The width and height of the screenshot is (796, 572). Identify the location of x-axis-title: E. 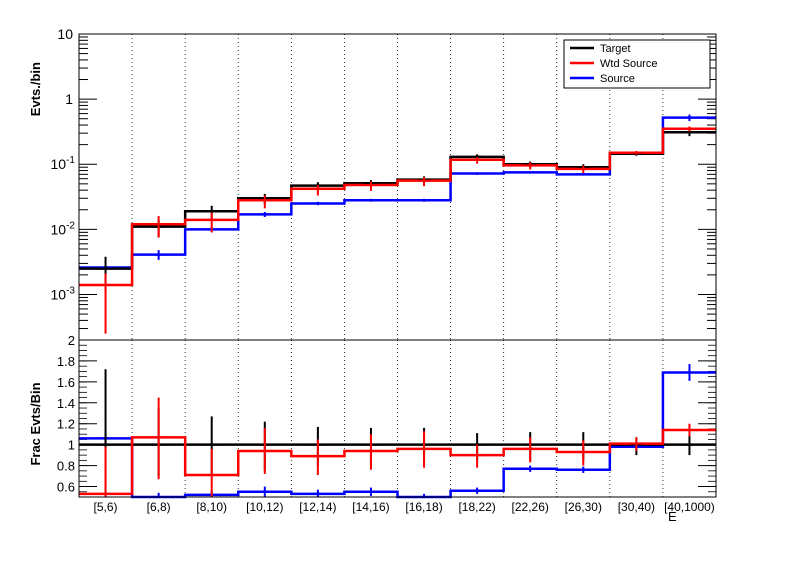
(672, 516).